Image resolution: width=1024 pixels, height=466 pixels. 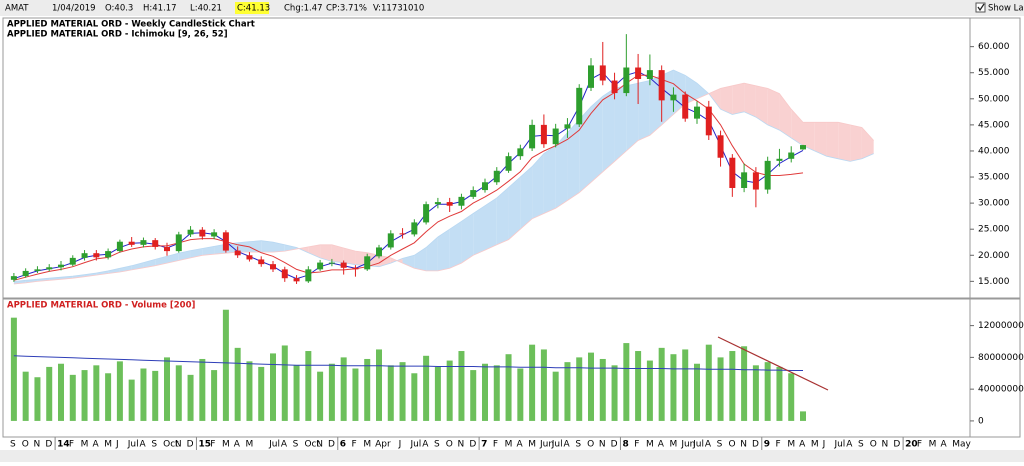 I want to click on show-last-checkbox, so click(x=980, y=7).